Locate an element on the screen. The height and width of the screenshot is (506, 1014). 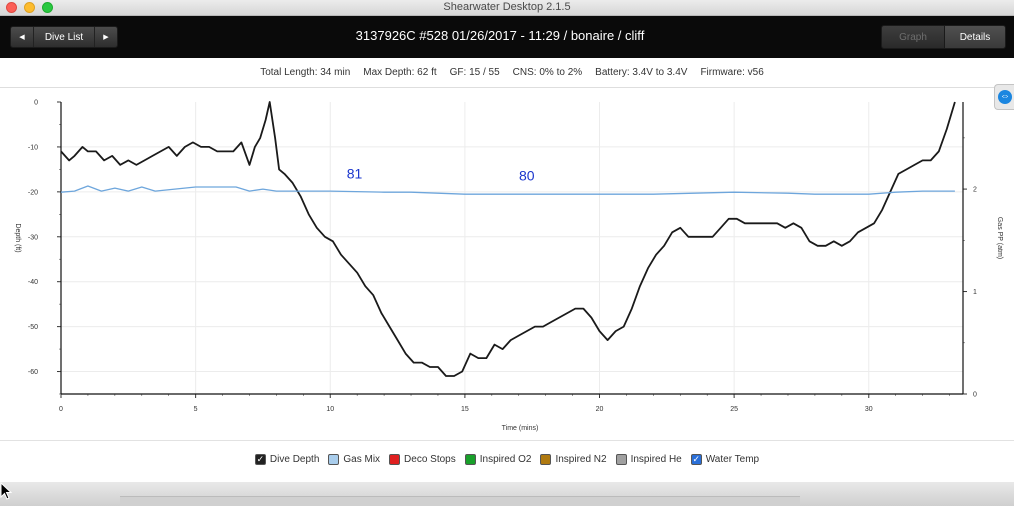
x-tick-label: 25 is located at coordinates (734, 409).